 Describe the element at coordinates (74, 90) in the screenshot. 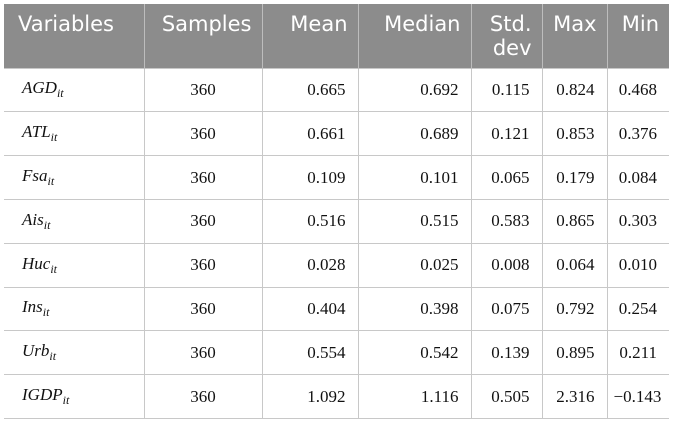

I see `variable-cell: AGDit` at that location.